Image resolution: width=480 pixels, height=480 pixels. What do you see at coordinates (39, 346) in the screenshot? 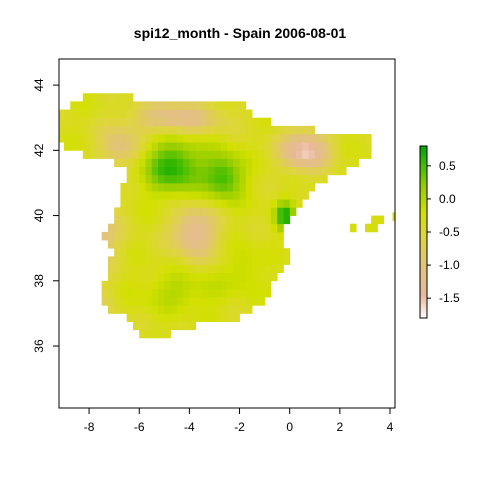
I see `y-tick-label: 36` at bounding box center [39, 346].